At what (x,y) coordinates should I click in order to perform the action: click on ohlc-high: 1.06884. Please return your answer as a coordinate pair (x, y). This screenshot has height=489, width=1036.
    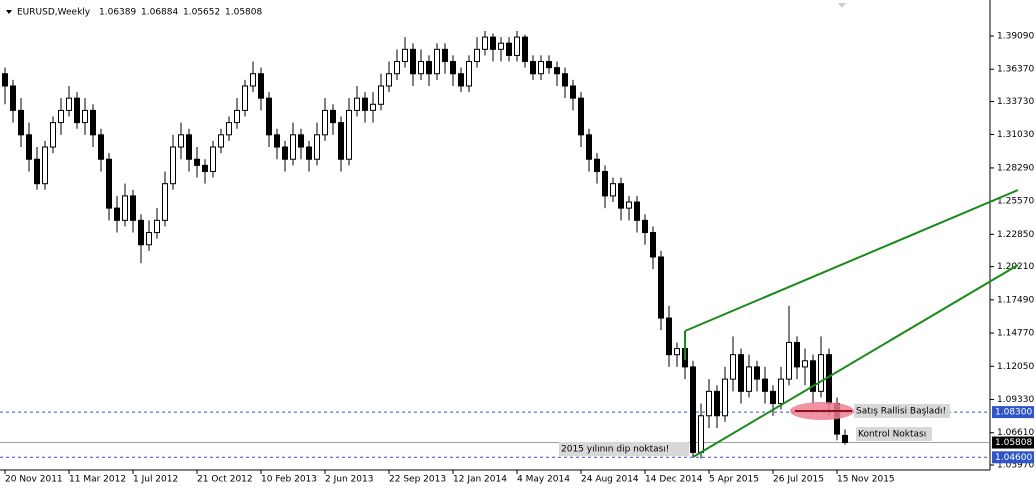
    Looking at the image, I should click on (159, 13).